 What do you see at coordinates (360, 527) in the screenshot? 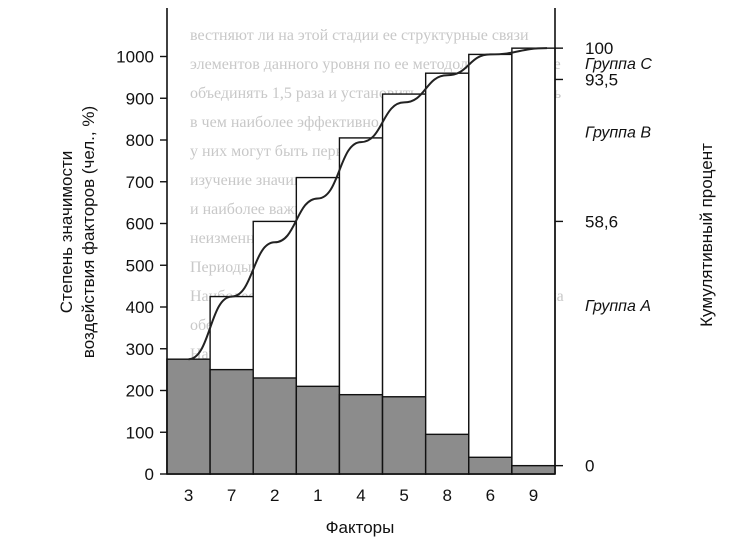
I see `x-axis-title: Факторы` at bounding box center [360, 527].